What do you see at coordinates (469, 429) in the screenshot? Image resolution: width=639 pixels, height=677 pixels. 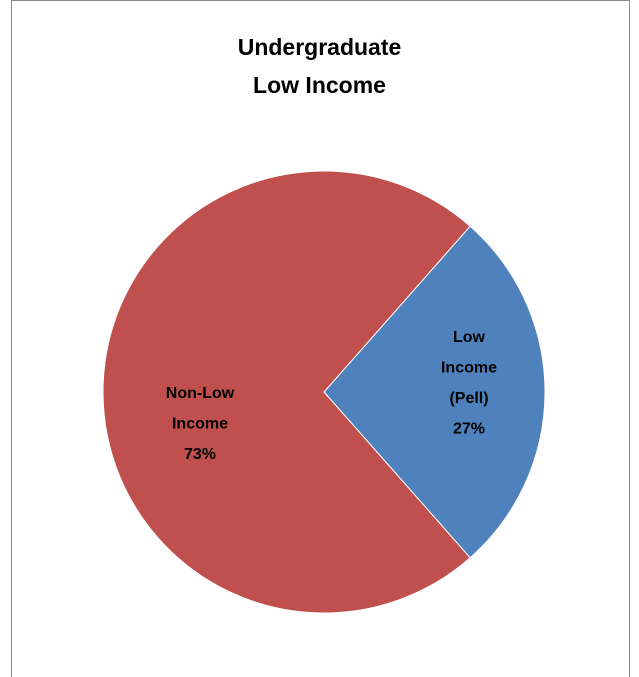 I see `pie-slice-label-line: 27%` at bounding box center [469, 429].